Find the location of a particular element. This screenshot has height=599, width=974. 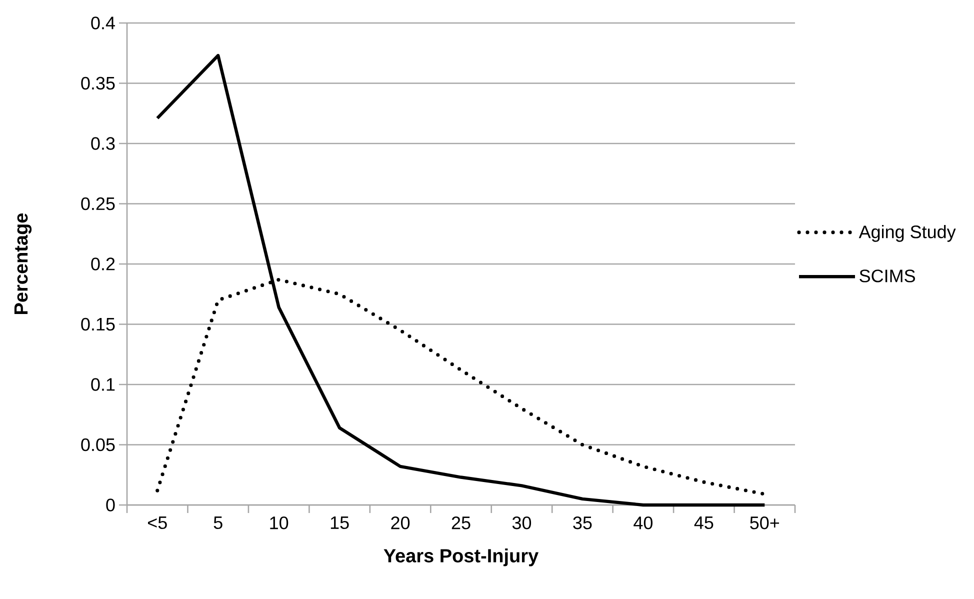

legend-label: SCIMS is located at coordinates (887, 276).